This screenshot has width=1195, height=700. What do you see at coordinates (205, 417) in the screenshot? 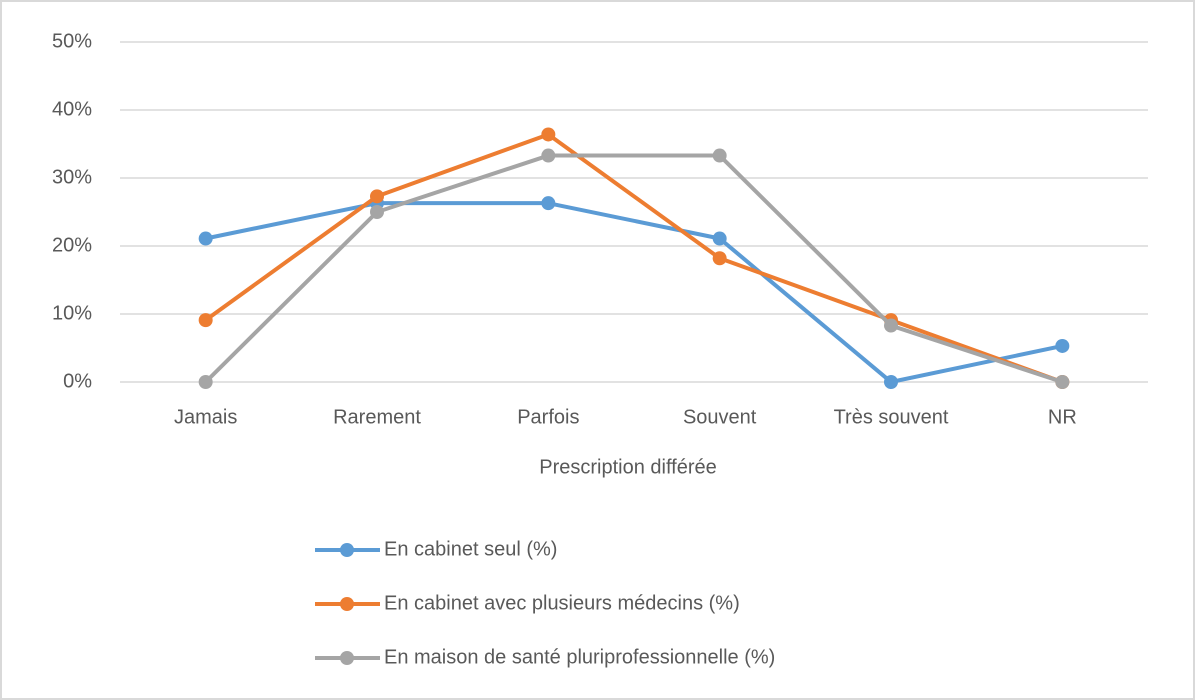
I see `x-tick-label: Jamais` at bounding box center [205, 417].